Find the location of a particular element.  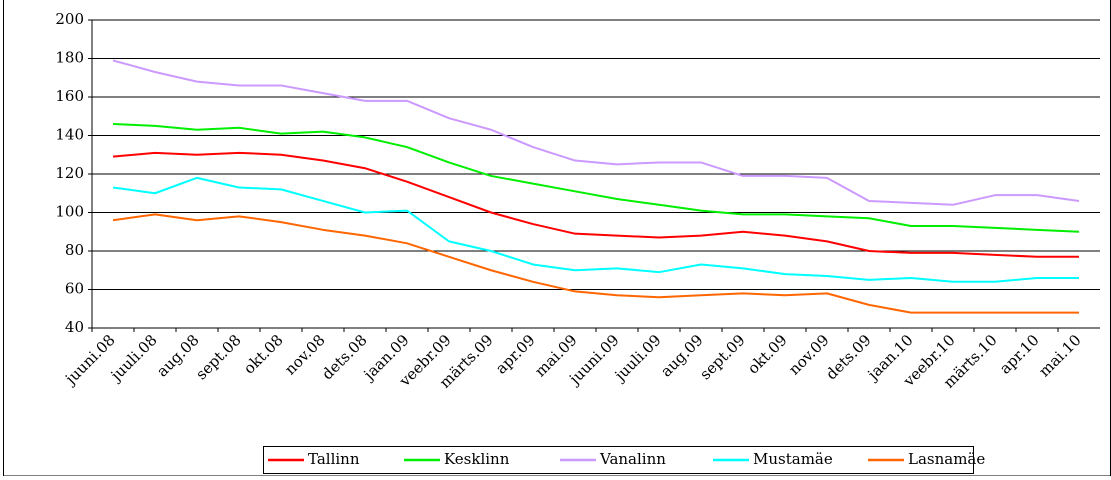

legend-label: Tallinn is located at coordinates (334, 459).